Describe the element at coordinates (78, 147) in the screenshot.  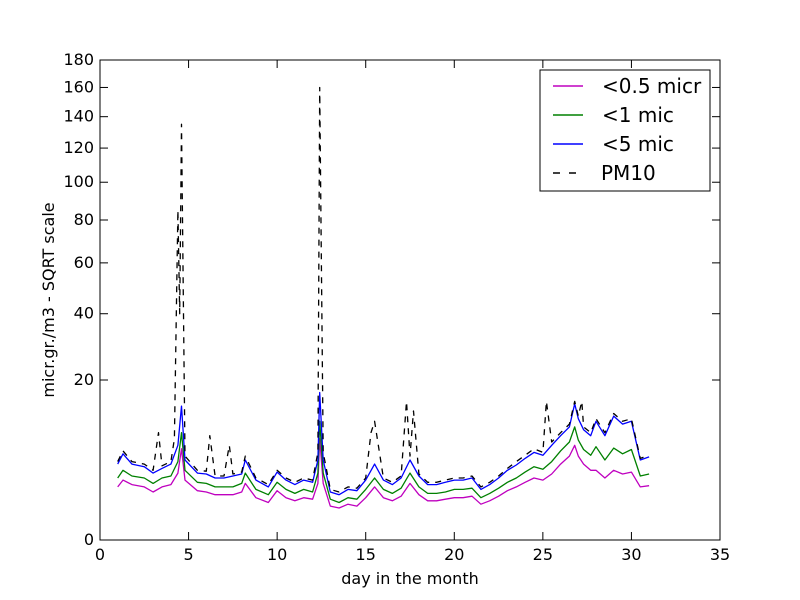
I see `y-tick-label-6: 120` at that location.